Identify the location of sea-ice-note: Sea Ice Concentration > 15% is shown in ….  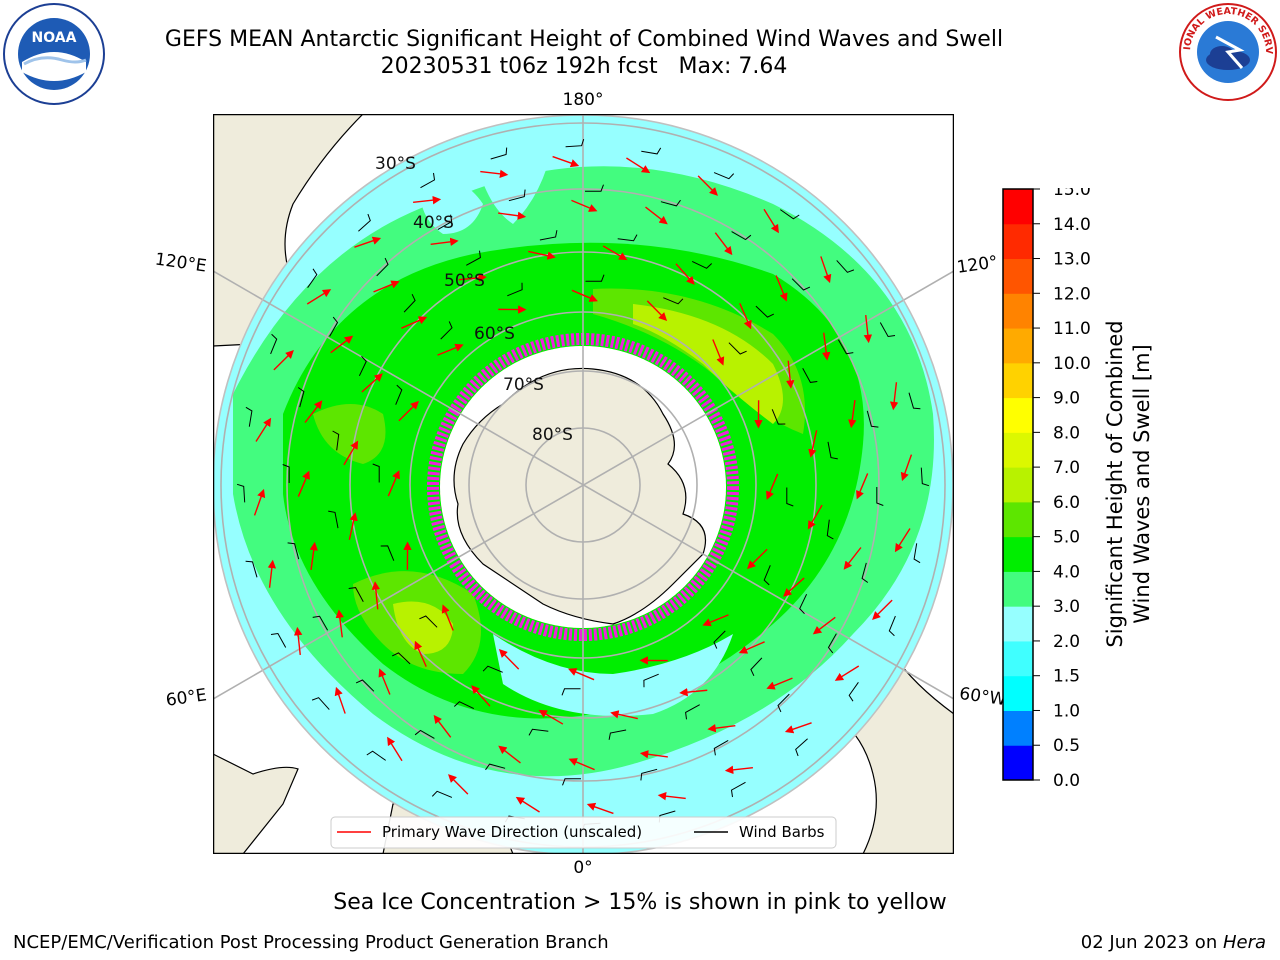
(640, 902).